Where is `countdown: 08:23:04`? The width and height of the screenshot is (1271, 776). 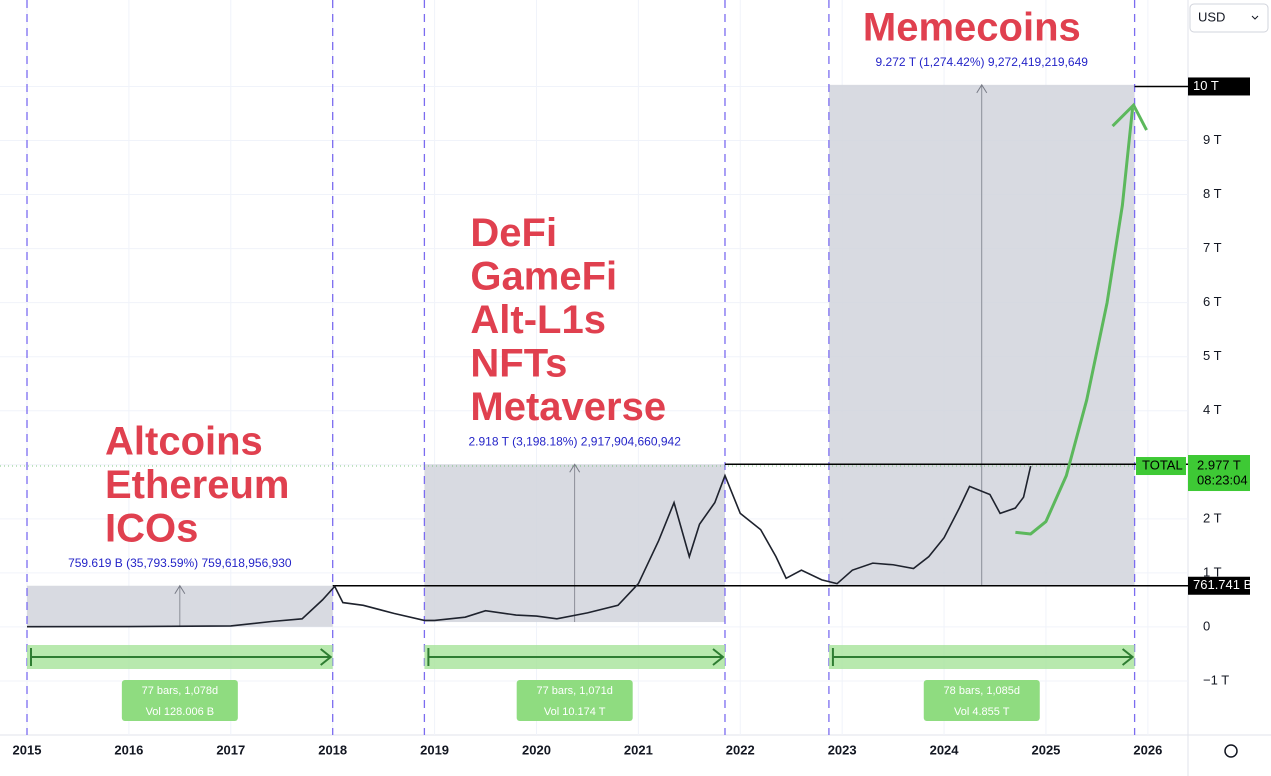 countdown: 08:23:04 is located at coordinates (1222, 479).